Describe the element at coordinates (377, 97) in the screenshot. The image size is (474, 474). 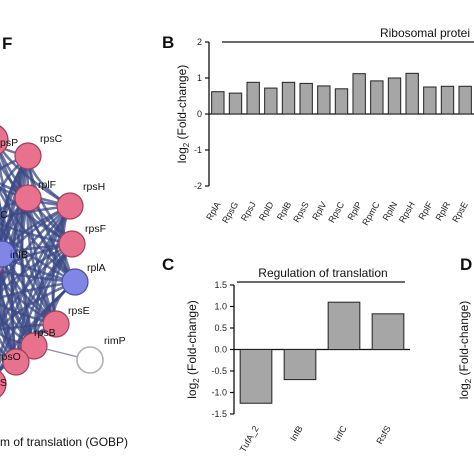
I see `bar-rpmc` at that location.